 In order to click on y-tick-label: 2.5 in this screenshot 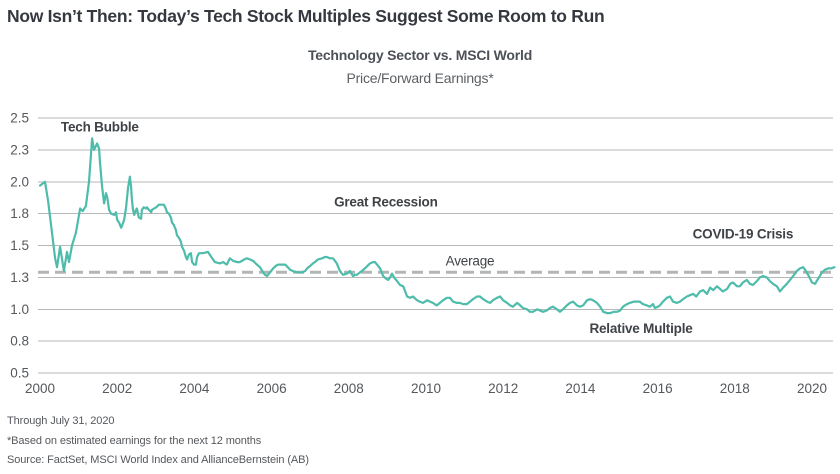, I will do `click(19, 118)`.